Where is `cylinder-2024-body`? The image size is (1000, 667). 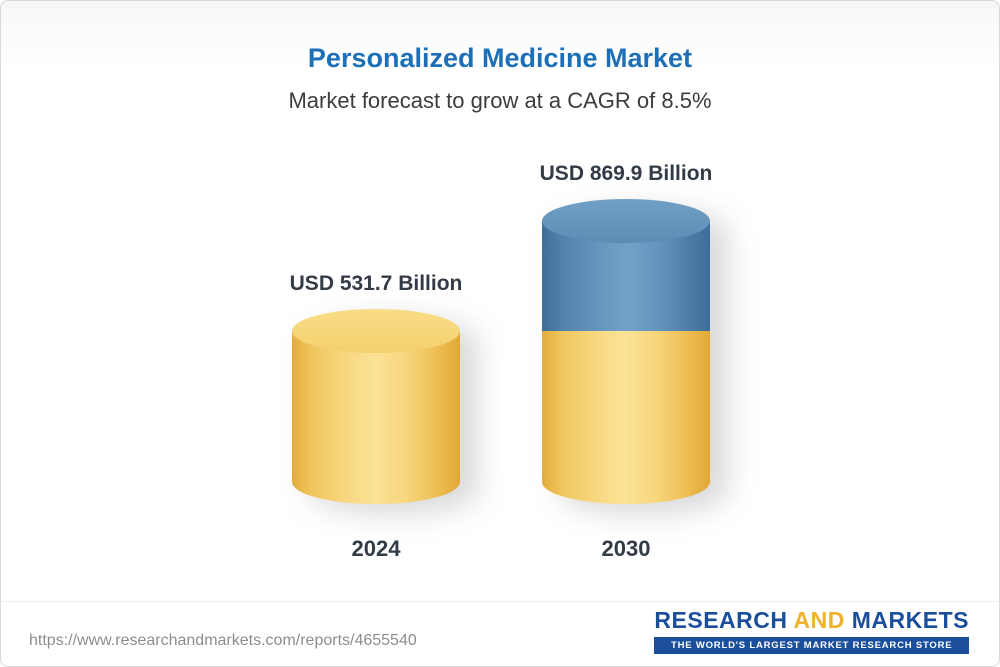
cylinder-2024-body is located at coordinates (376, 417).